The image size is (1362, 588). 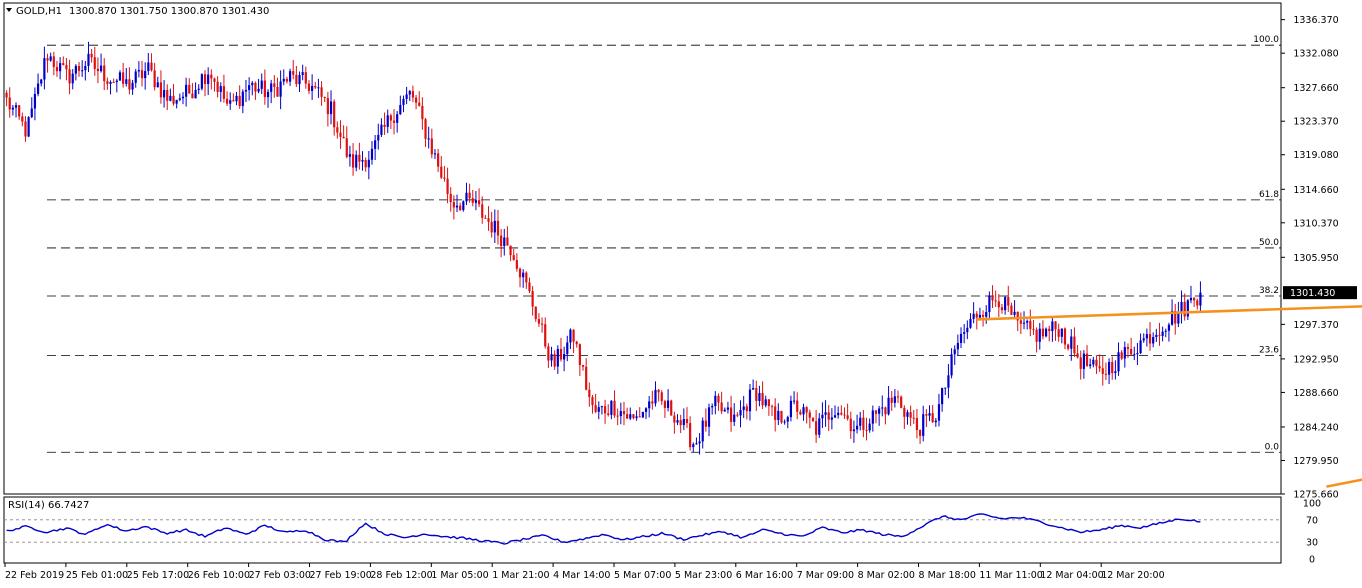 I want to click on price-tick-label: 1305.950, so click(x=1315, y=258).